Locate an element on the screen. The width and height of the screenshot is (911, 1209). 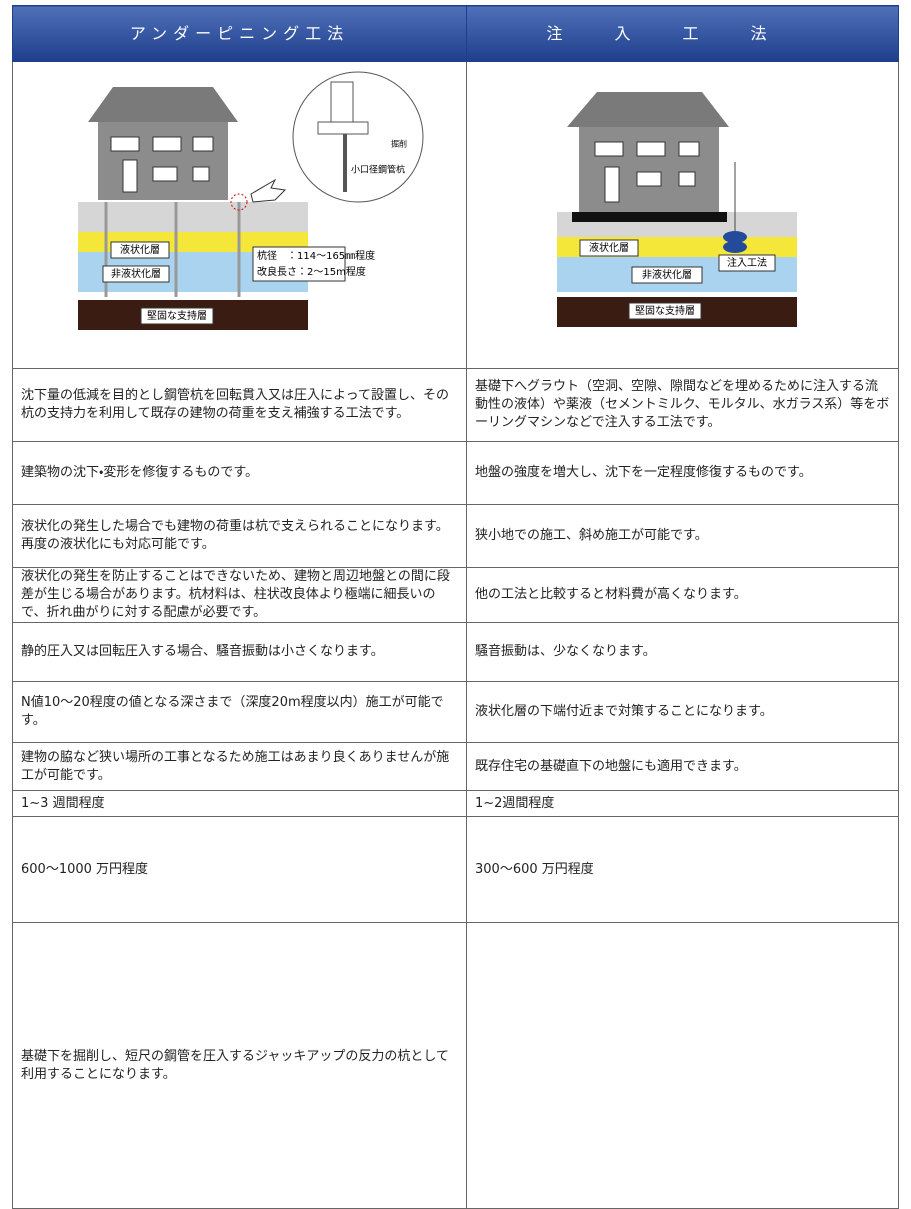
pile-label: 小口径鋼管杭 is located at coordinates (378, 170).